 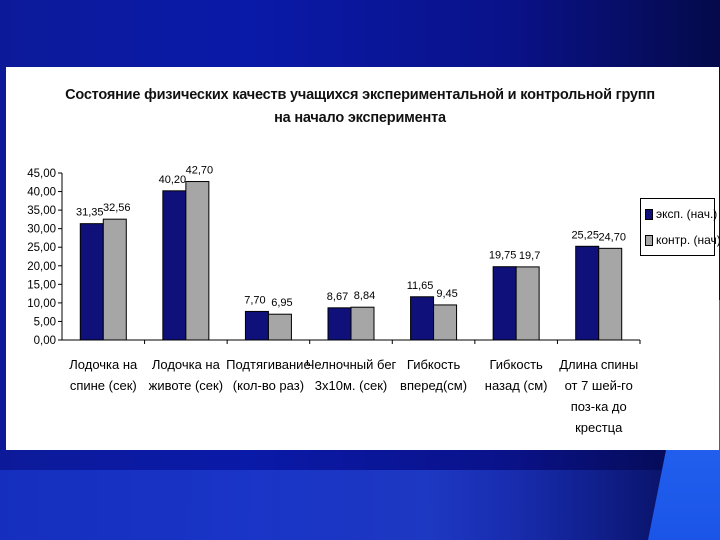 What do you see at coordinates (41, 267) in the screenshot?
I see `y-tick-label: 20,00` at bounding box center [41, 267].